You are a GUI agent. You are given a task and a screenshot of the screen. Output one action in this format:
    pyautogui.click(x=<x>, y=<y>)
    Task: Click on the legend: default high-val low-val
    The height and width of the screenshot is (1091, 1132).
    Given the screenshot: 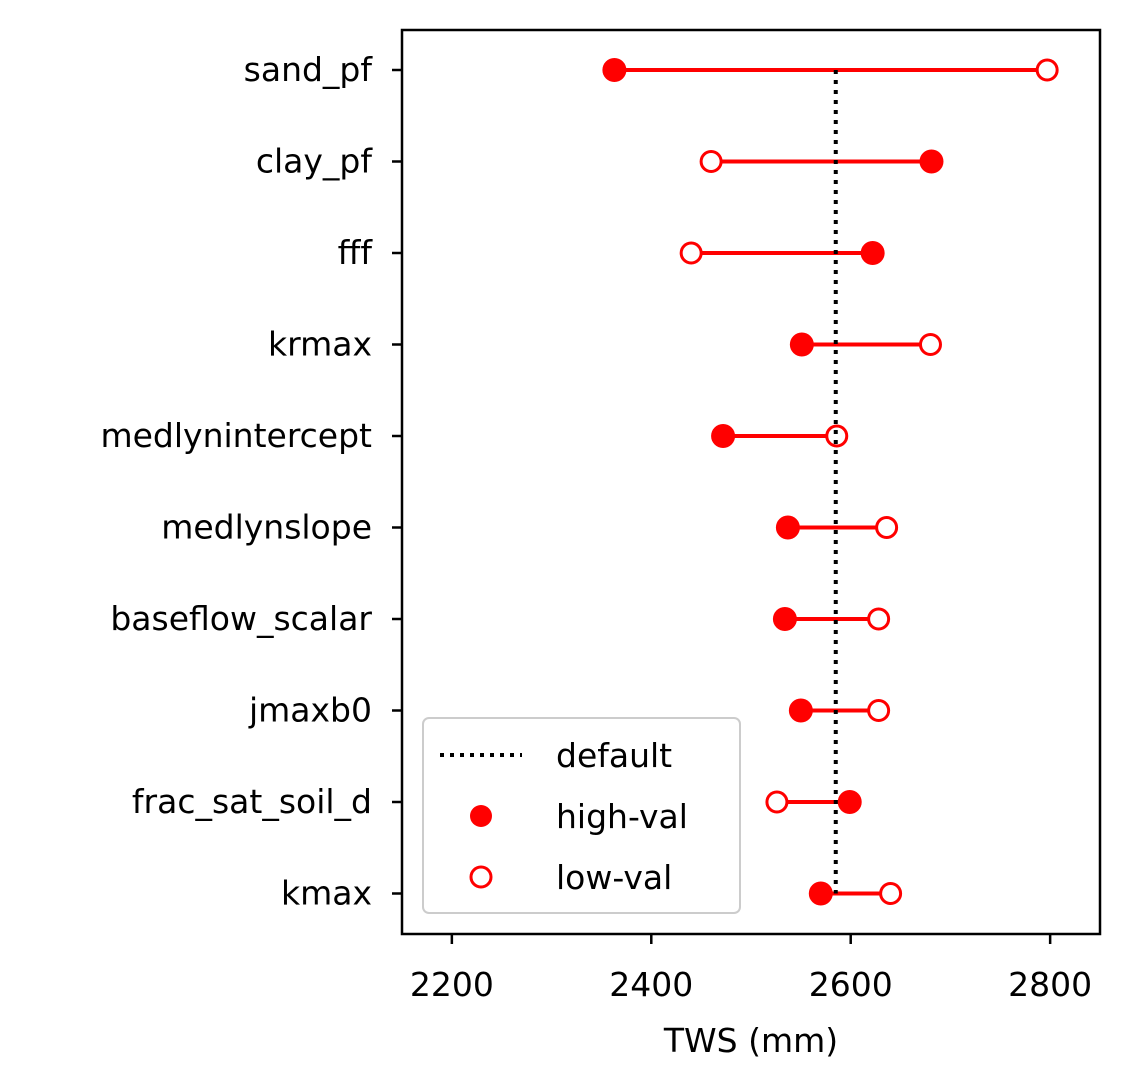 What is the action you would take?
    pyautogui.click(x=581, y=815)
    